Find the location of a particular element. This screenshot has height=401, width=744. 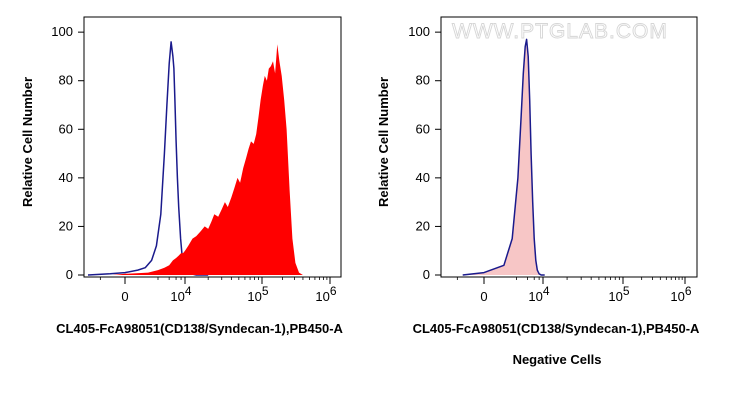

left-series-0-line is located at coordinates (148, 158).